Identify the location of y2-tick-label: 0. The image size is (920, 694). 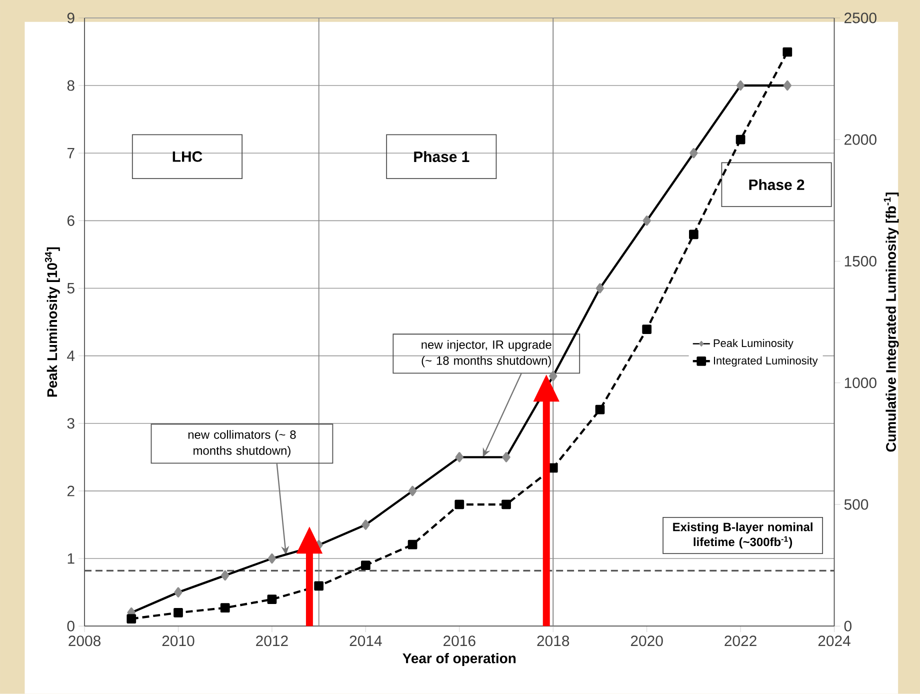
(848, 626).